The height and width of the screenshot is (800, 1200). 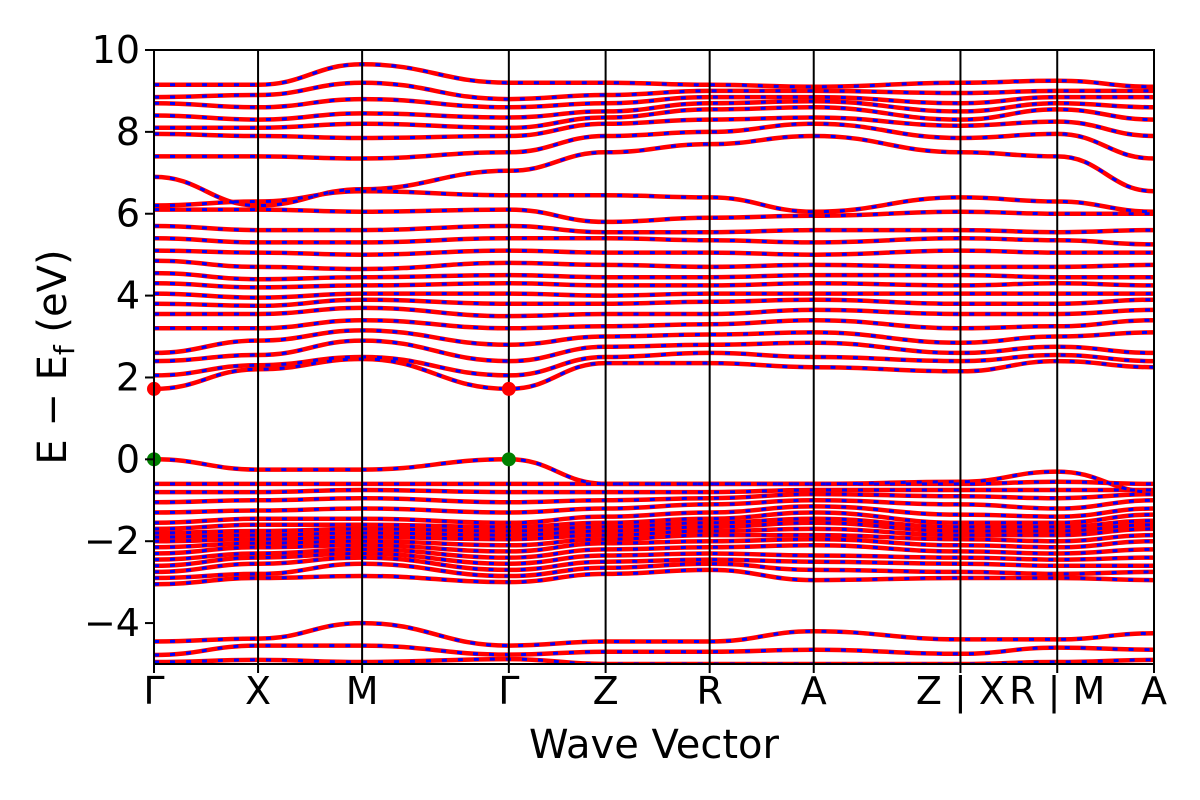 What do you see at coordinates (112, 541) in the screenshot?
I see `y-tick-label: −2` at bounding box center [112, 541].